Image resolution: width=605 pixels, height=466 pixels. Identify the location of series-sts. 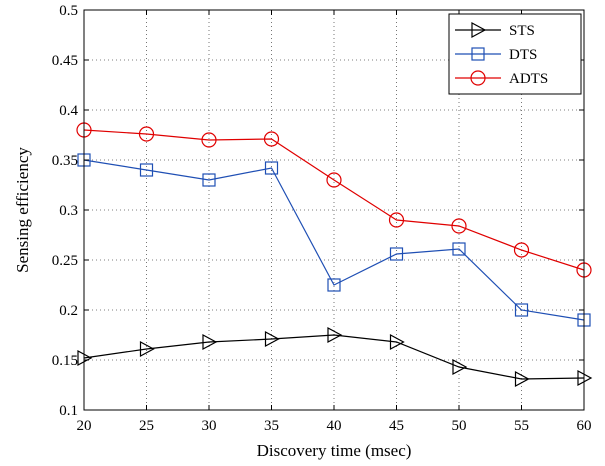
(335, 357).